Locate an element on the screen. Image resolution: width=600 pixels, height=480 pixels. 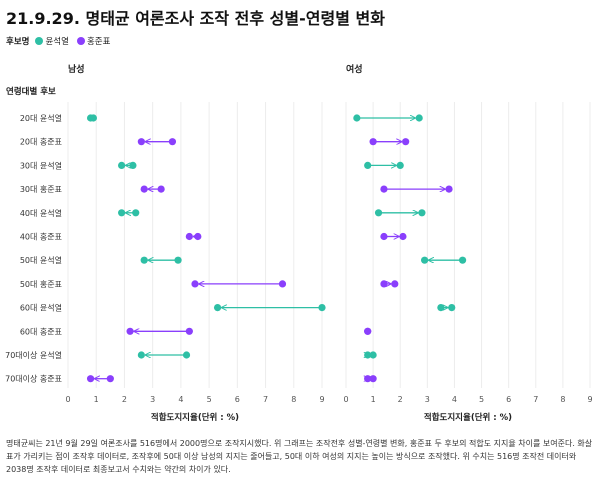
row-label: 40대 윤석열 is located at coordinates (41, 213).